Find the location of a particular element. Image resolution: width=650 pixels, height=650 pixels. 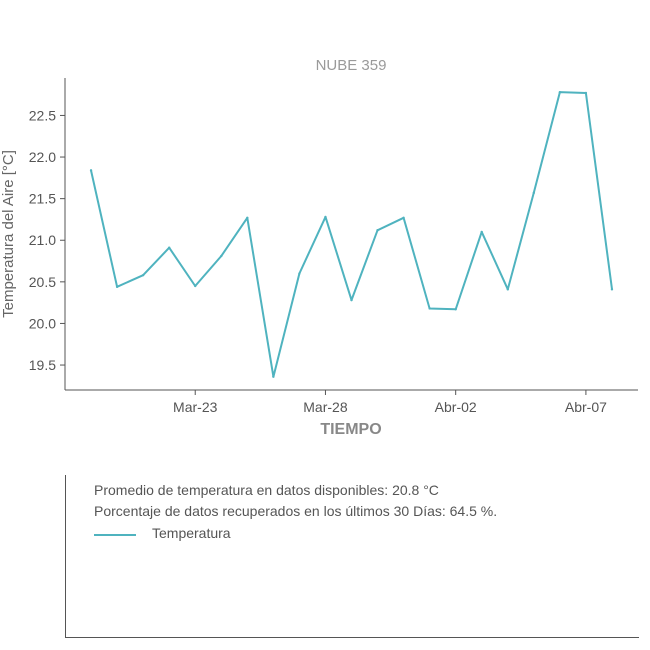

x-axis-label: TIEMPO is located at coordinates (350, 429).